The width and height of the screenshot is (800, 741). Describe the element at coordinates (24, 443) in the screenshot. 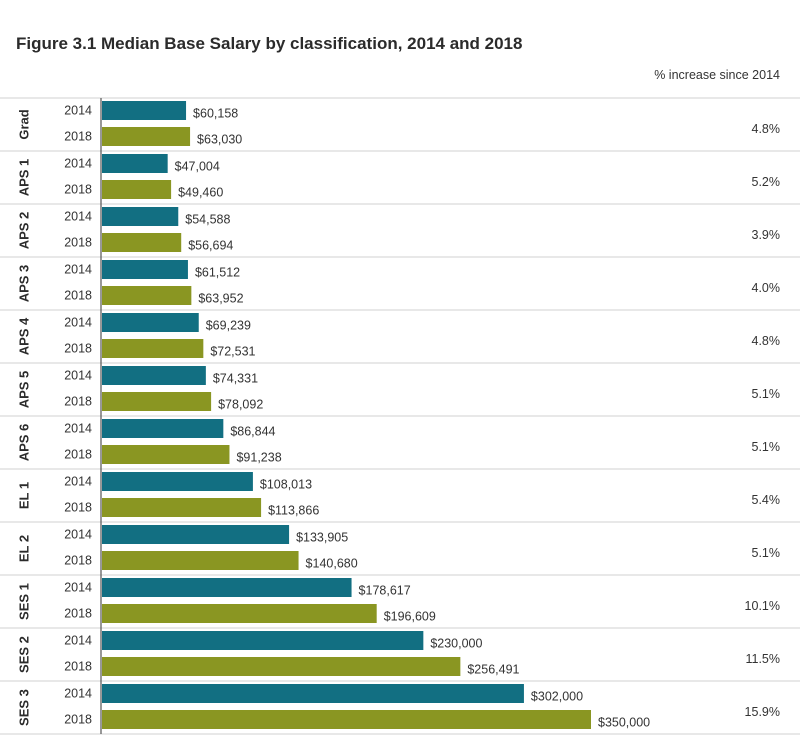

I see `category-label: APS 6` at that location.